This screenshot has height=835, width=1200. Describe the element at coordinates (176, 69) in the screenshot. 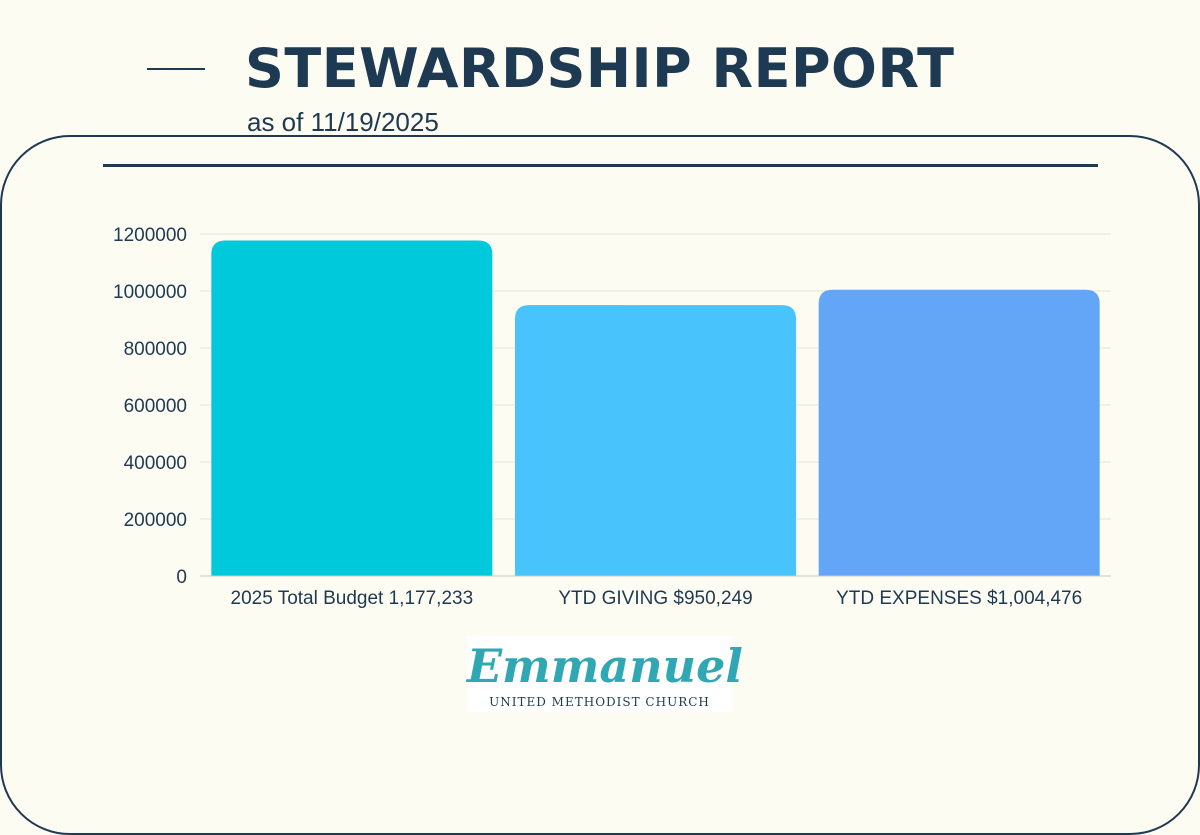

I see `title-dash-decoration` at that location.